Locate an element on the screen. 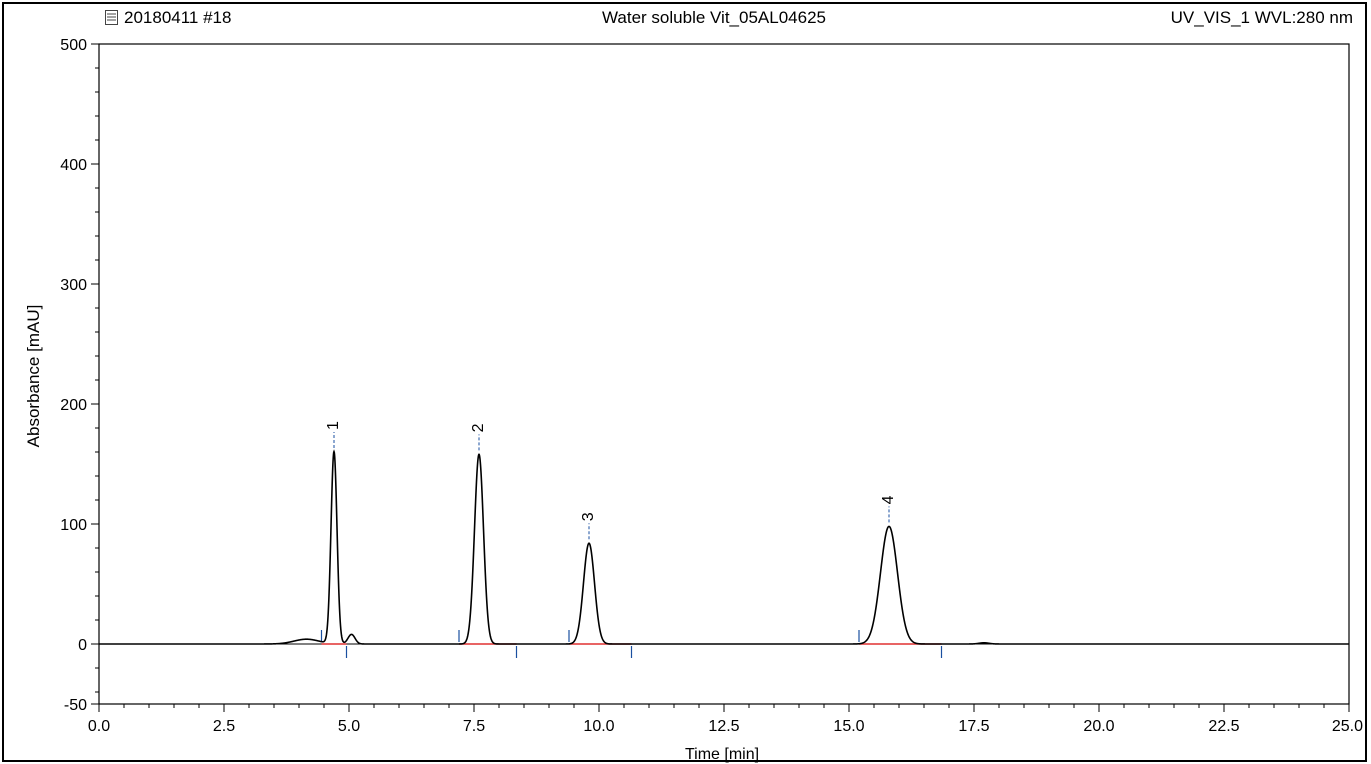 The width and height of the screenshot is (1371, 764). x-tick-label: 5.0 is located at coordinates (349, 726).